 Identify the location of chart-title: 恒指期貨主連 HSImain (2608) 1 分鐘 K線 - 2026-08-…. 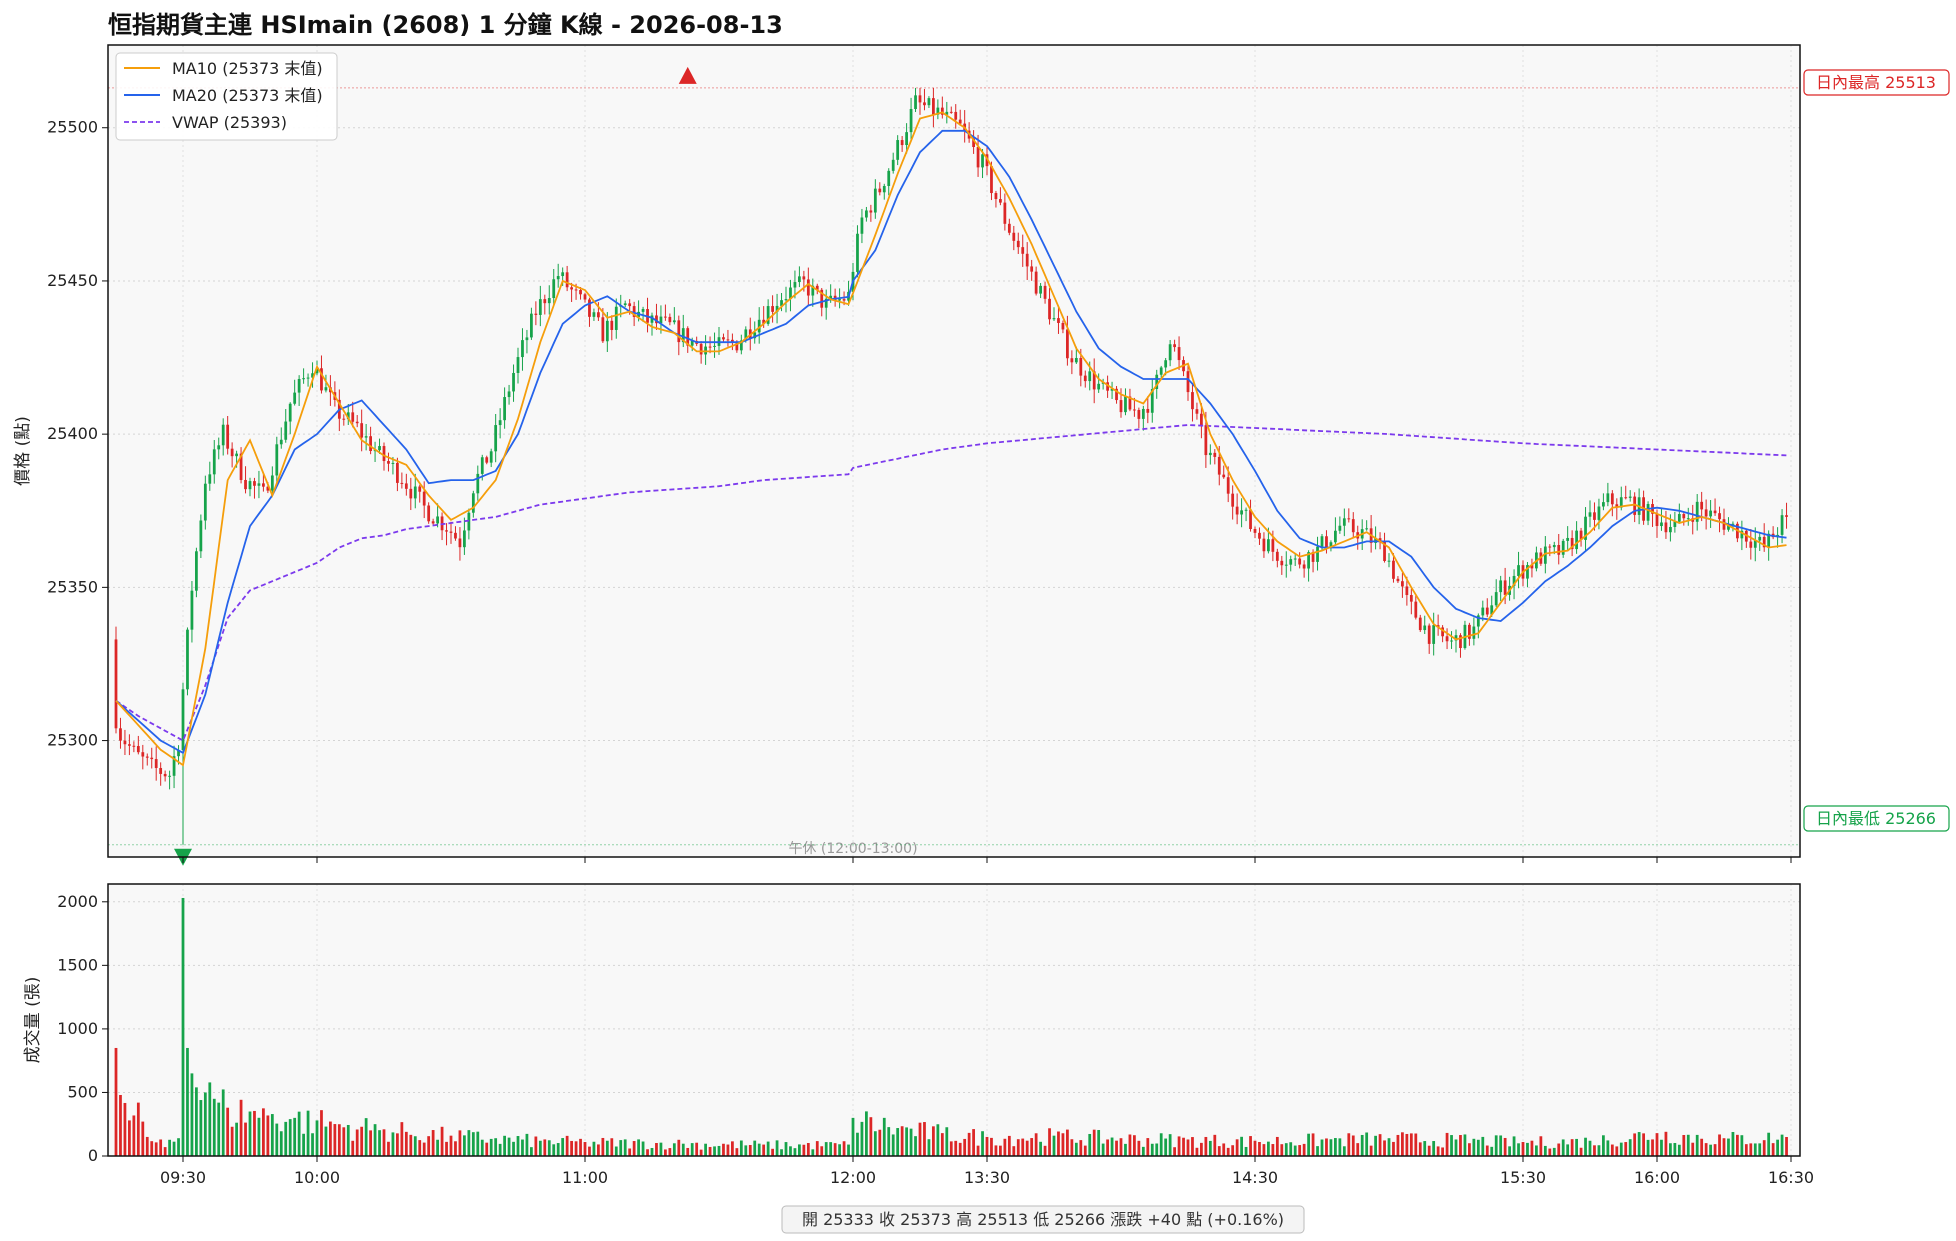
(445, 25).